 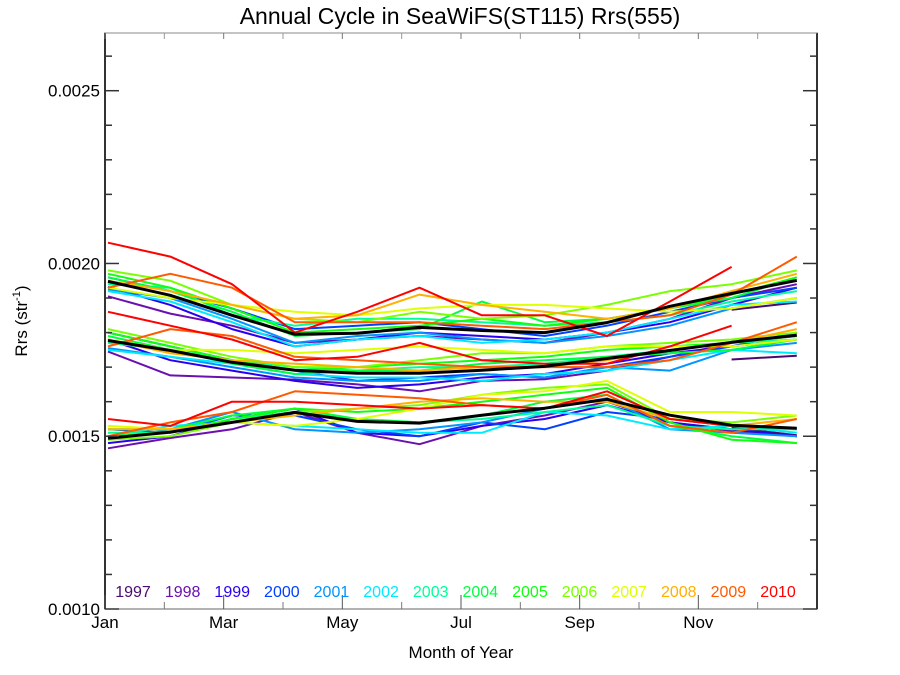 What do you see at coordinates (104, 622) in the screenshot?
I see `x-tick-label: Jan` at bounding box center [104, 622].